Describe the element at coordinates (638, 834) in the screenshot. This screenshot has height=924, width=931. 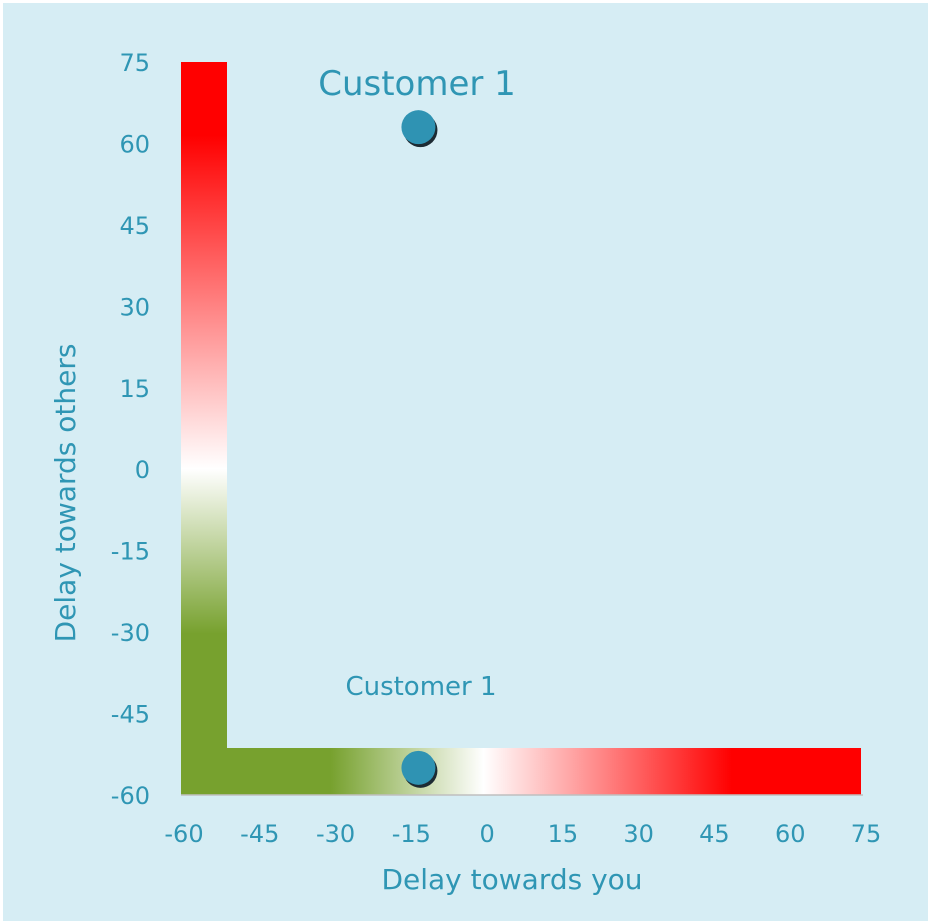
I see `x-tick-label: 30` at that location.